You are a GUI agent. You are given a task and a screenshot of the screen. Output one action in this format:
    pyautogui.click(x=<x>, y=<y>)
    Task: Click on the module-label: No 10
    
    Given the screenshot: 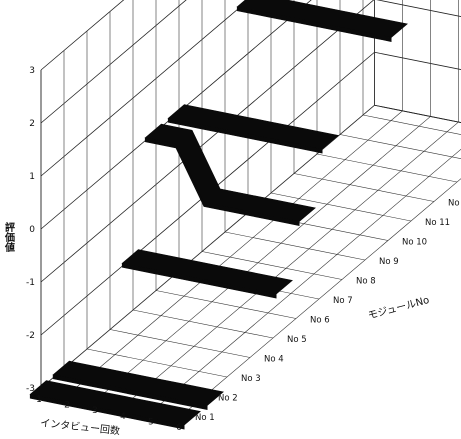 What is the action you would take?
    pyautogui.click(x=414, y=243)
    